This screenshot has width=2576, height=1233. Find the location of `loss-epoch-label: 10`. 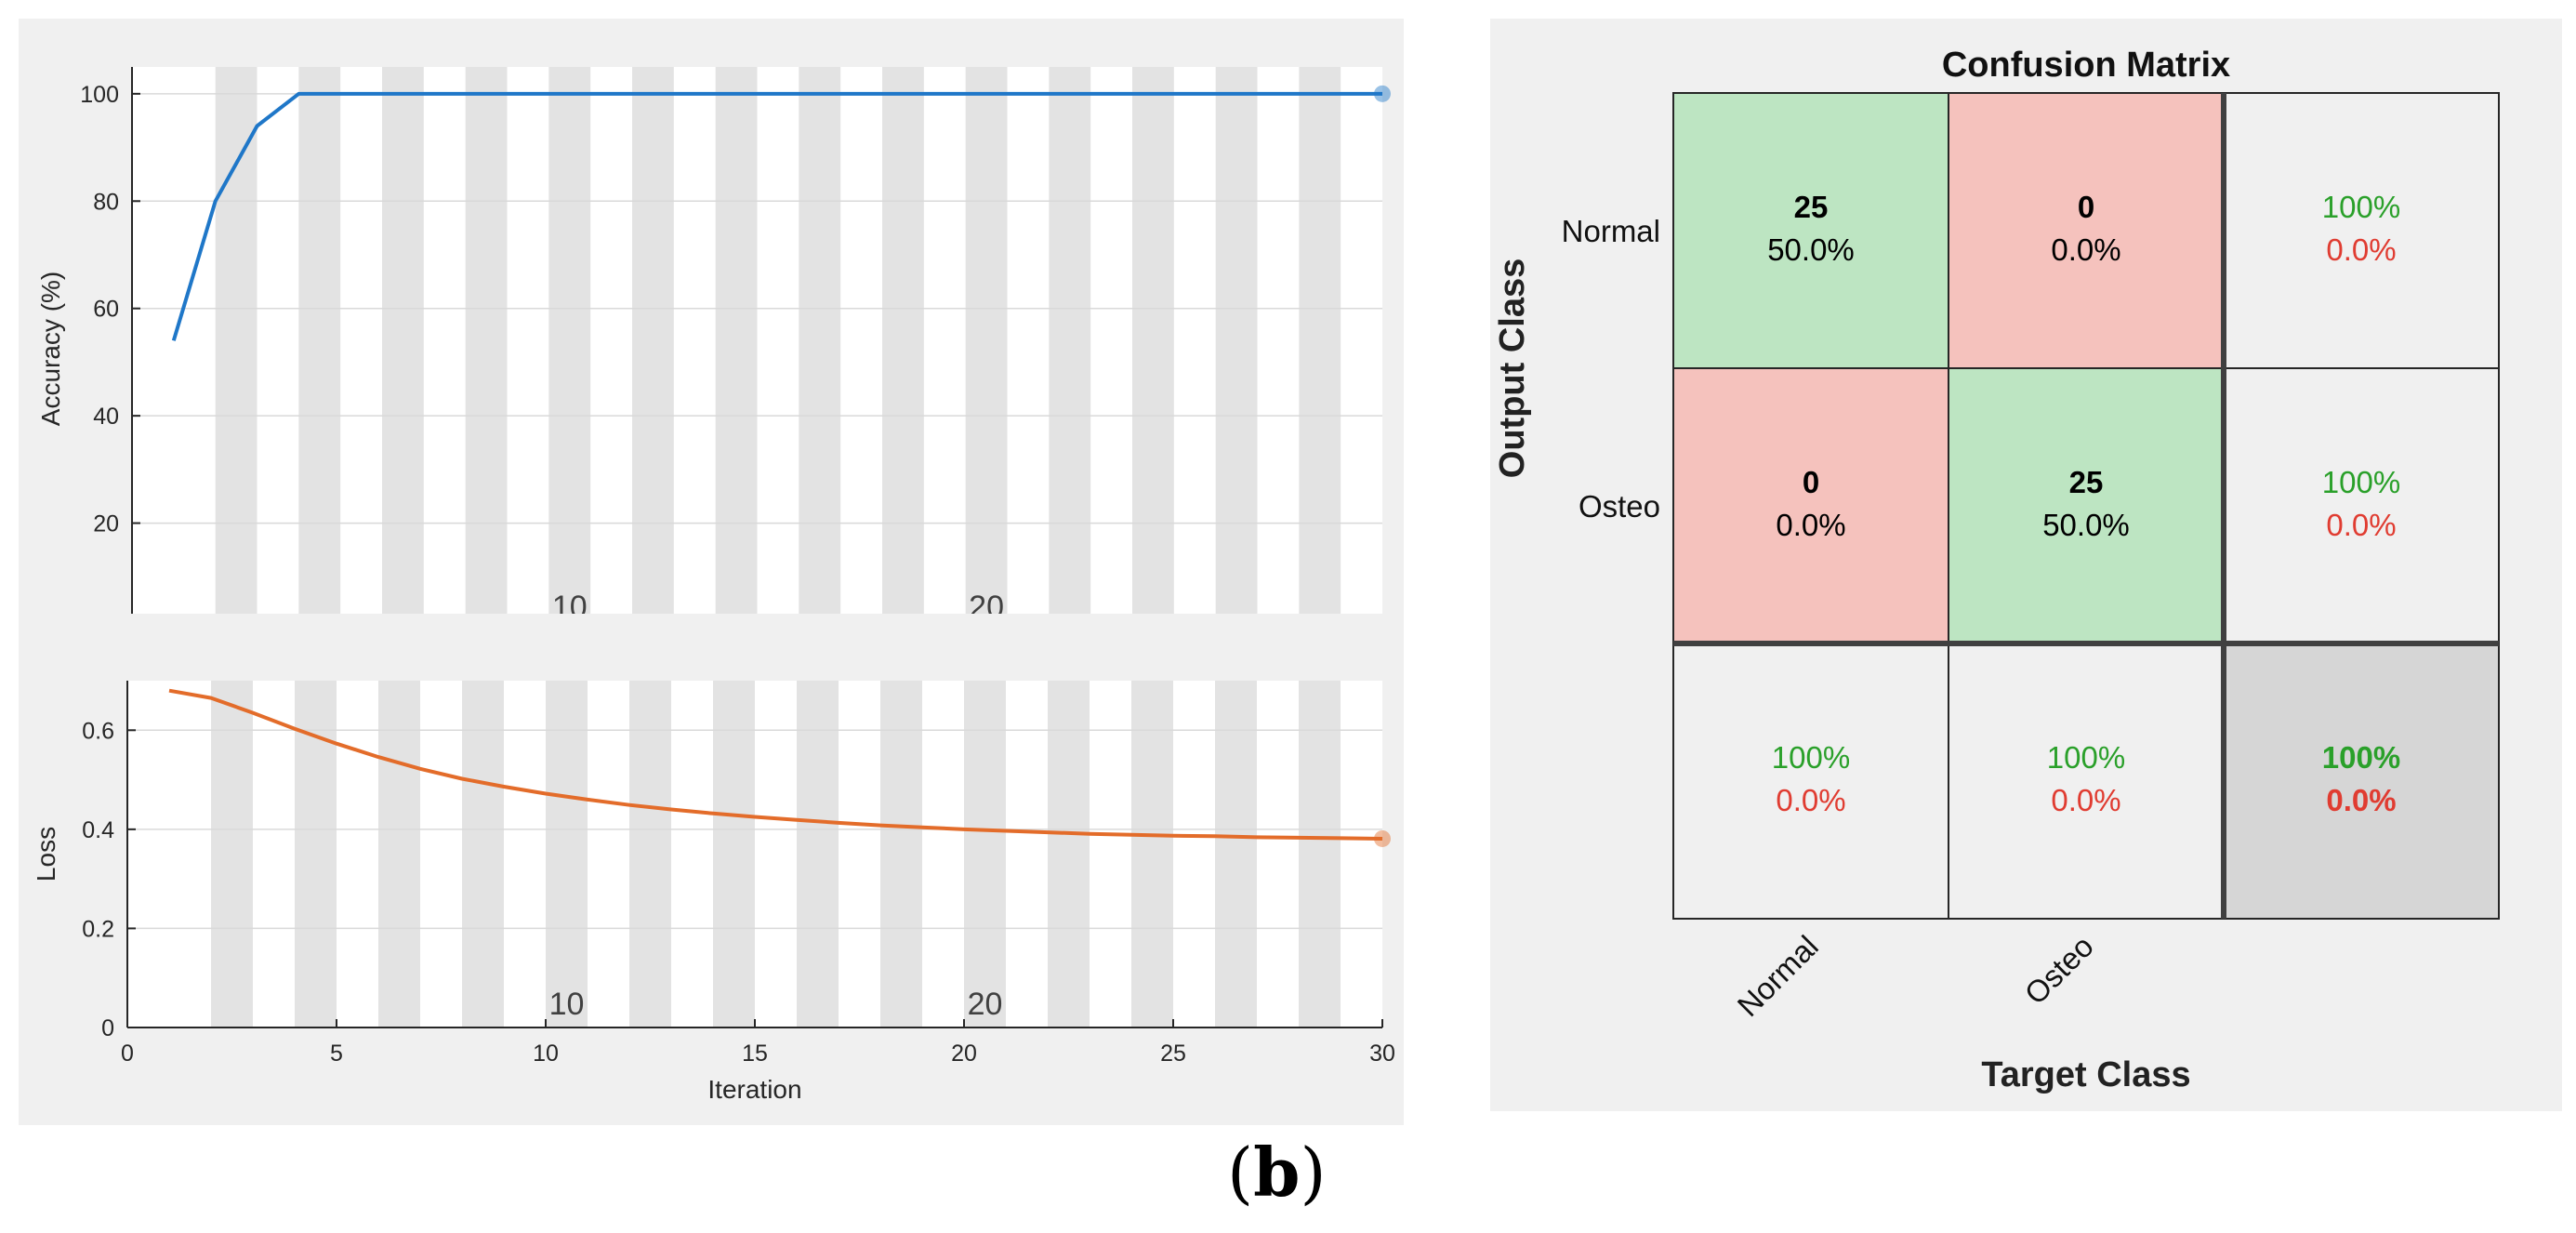

loss-epoch-label: 10 is located at coordinates (567, 1005).